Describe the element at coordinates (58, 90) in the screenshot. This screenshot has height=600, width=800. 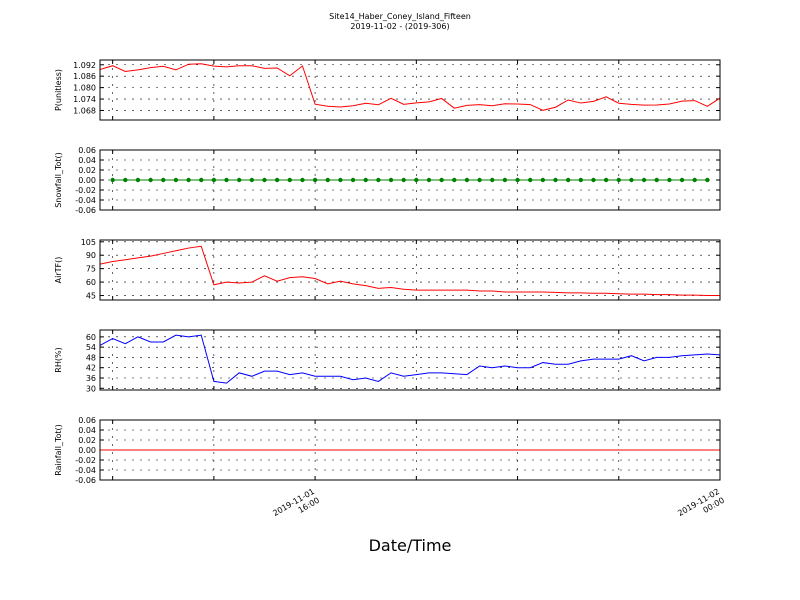
I see `y-axis-label: P(unitless)` at that location.